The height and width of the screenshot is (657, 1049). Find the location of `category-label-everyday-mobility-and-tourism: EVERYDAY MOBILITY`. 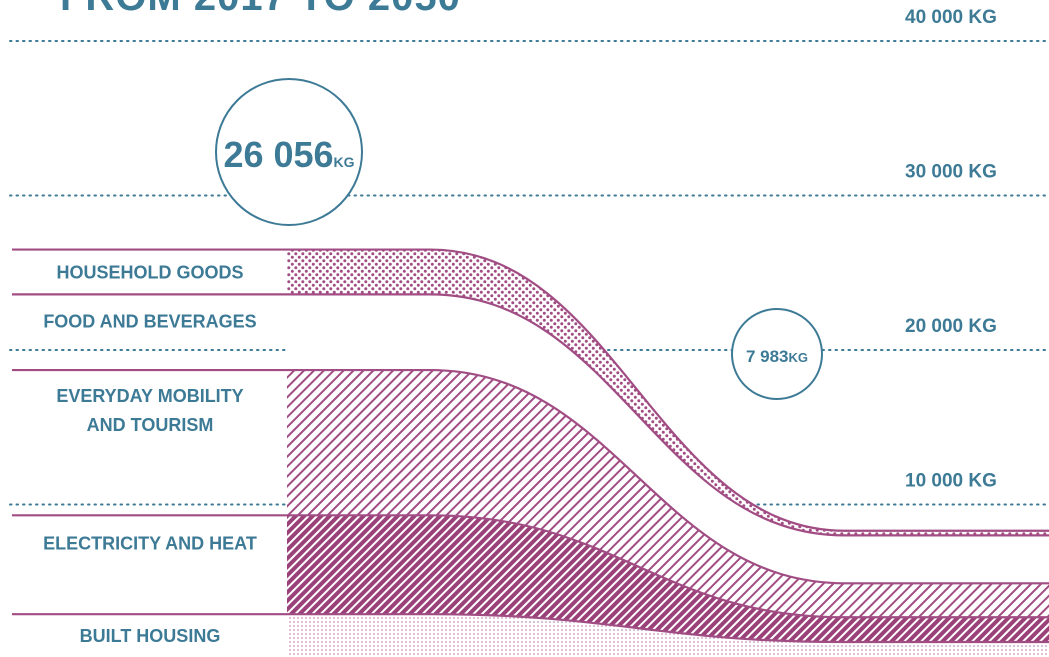

category-label-everyday-mobility-and-tourism: EVERYDAY MOBILITY is located at coordinates (149, 396).